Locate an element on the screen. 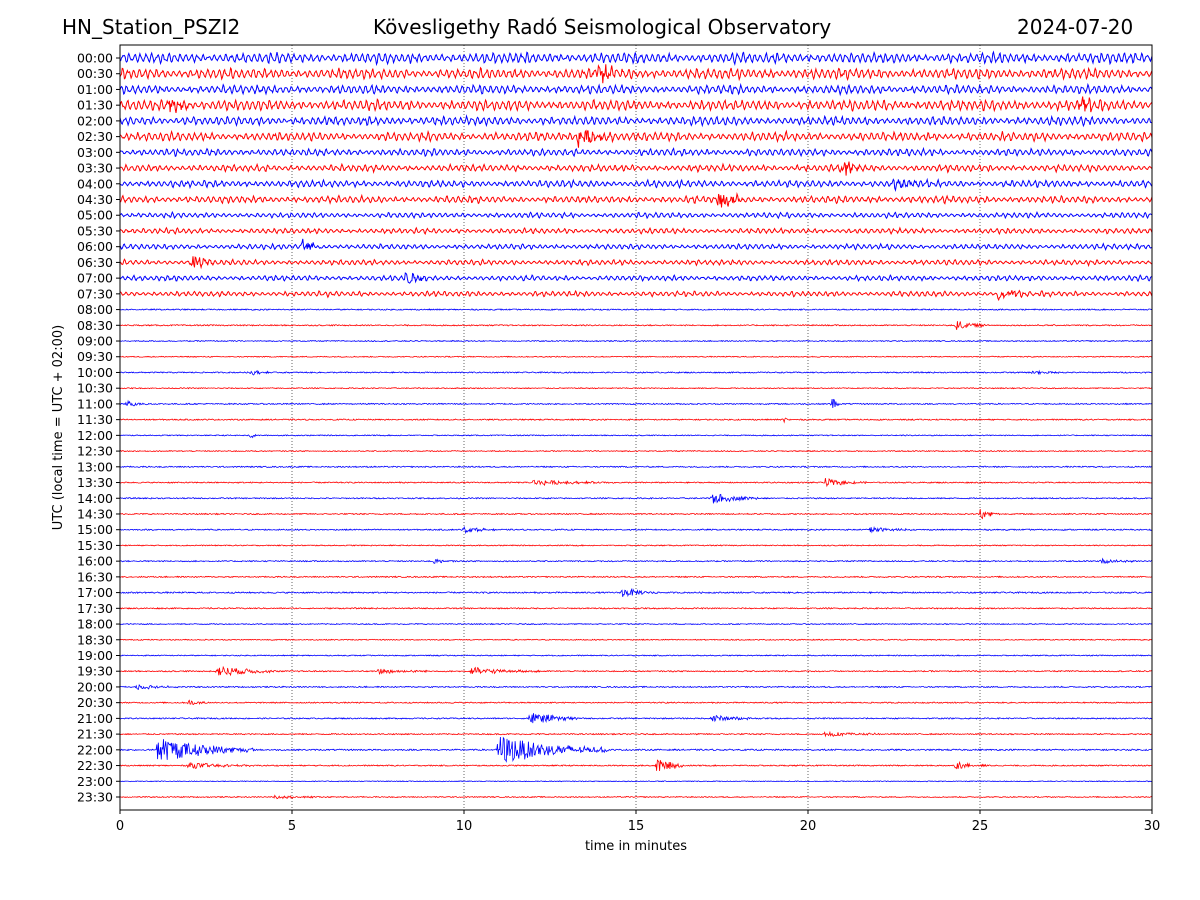  y-tick-label: 23:30 is located at coordinates (95, 797).